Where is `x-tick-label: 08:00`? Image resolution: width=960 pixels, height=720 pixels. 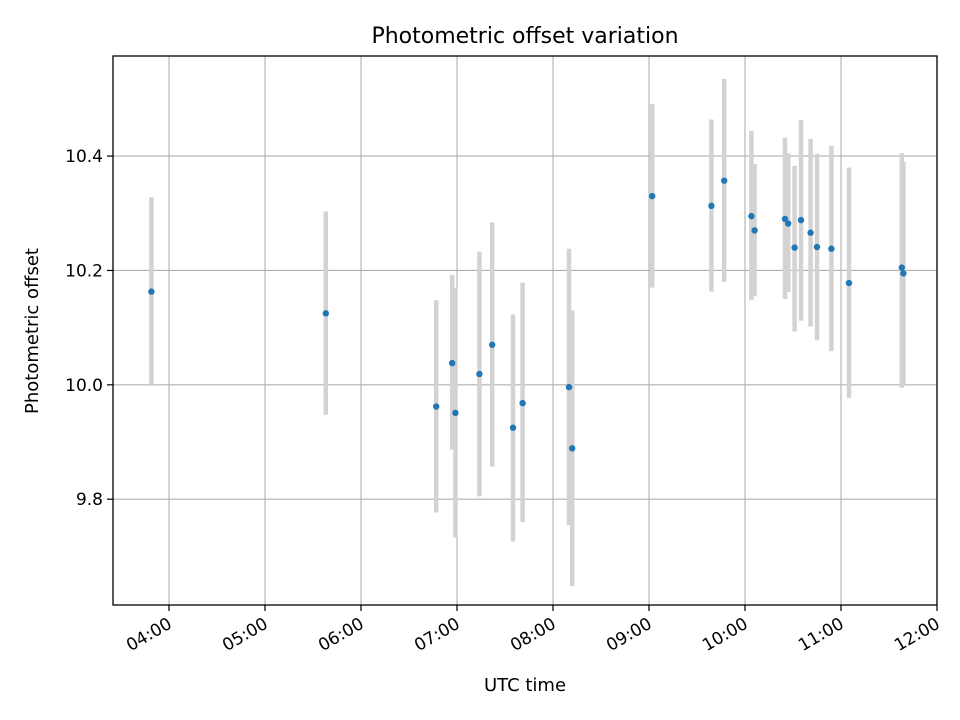
x-tick-label: 08:00 is located at coordinates (533, 635).